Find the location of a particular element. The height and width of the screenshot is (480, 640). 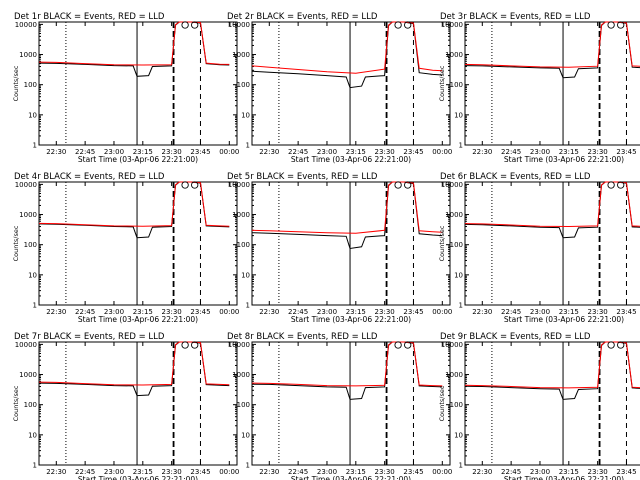

panel-title: Det 4r BLACK = Events, RED = LLD is located at coordinates (89, 177).